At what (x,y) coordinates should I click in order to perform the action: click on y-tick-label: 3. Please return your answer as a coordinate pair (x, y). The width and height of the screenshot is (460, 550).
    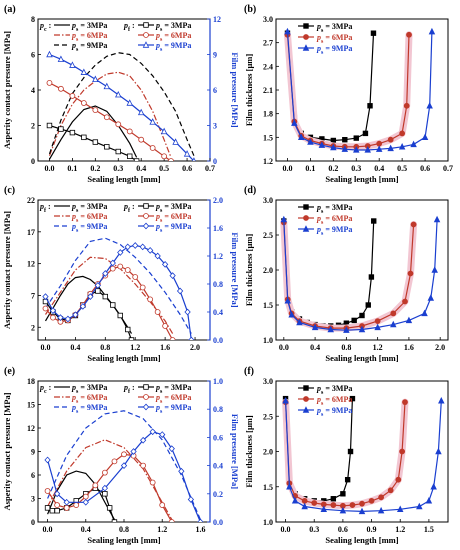
    Looking at the image, I should click on (33, 499).